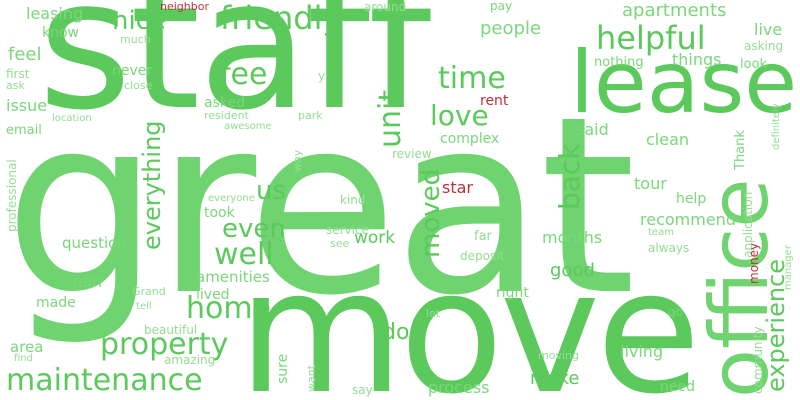 Image resolution: width=800 pixels, height=400 pixels. I want to click on word: go, so click(675, 312).